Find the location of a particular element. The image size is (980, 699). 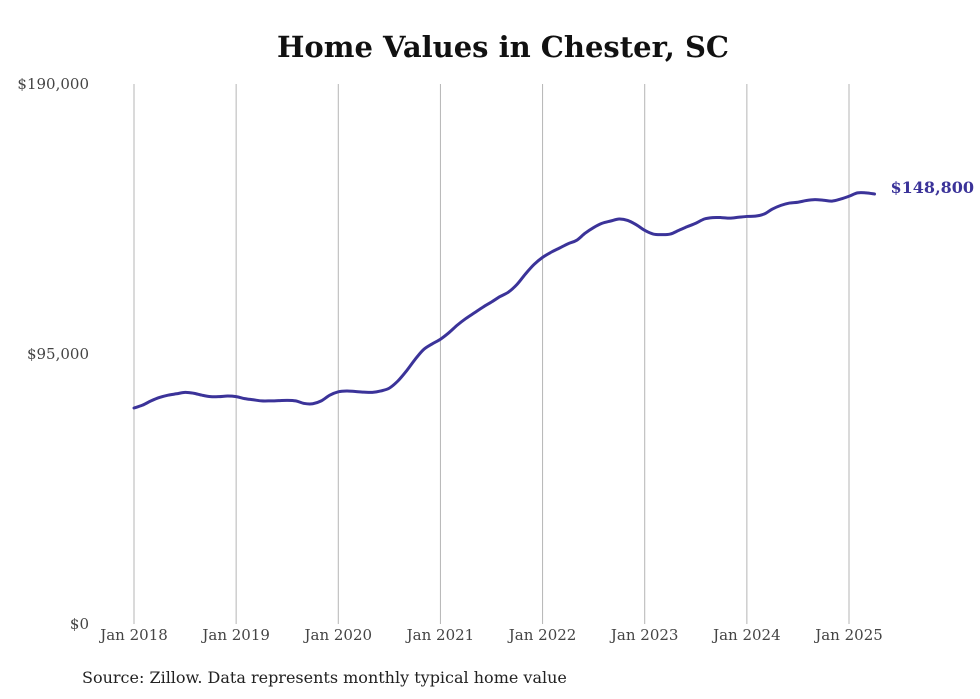

x-tick-label: Jan 2021 is located at coordinates (440, 635).